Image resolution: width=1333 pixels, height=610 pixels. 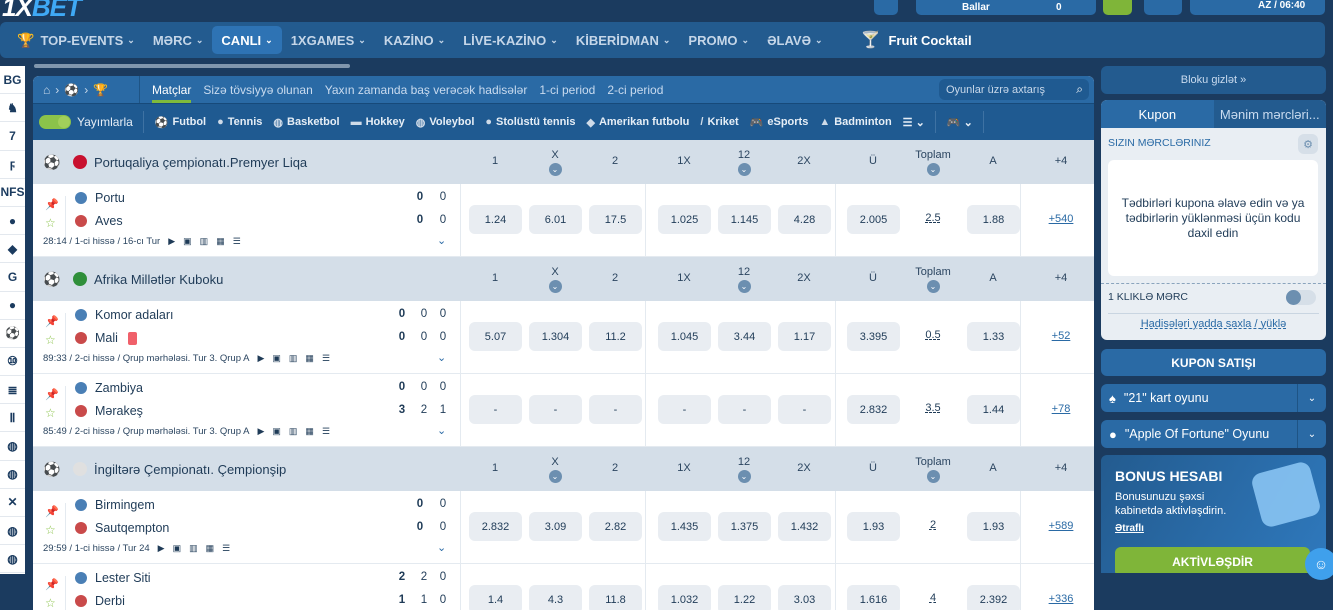 What do you see at coordinates (993, 597) in the screenshot?
I see `odds-button: 2.392` at bounding box center [993, 597].